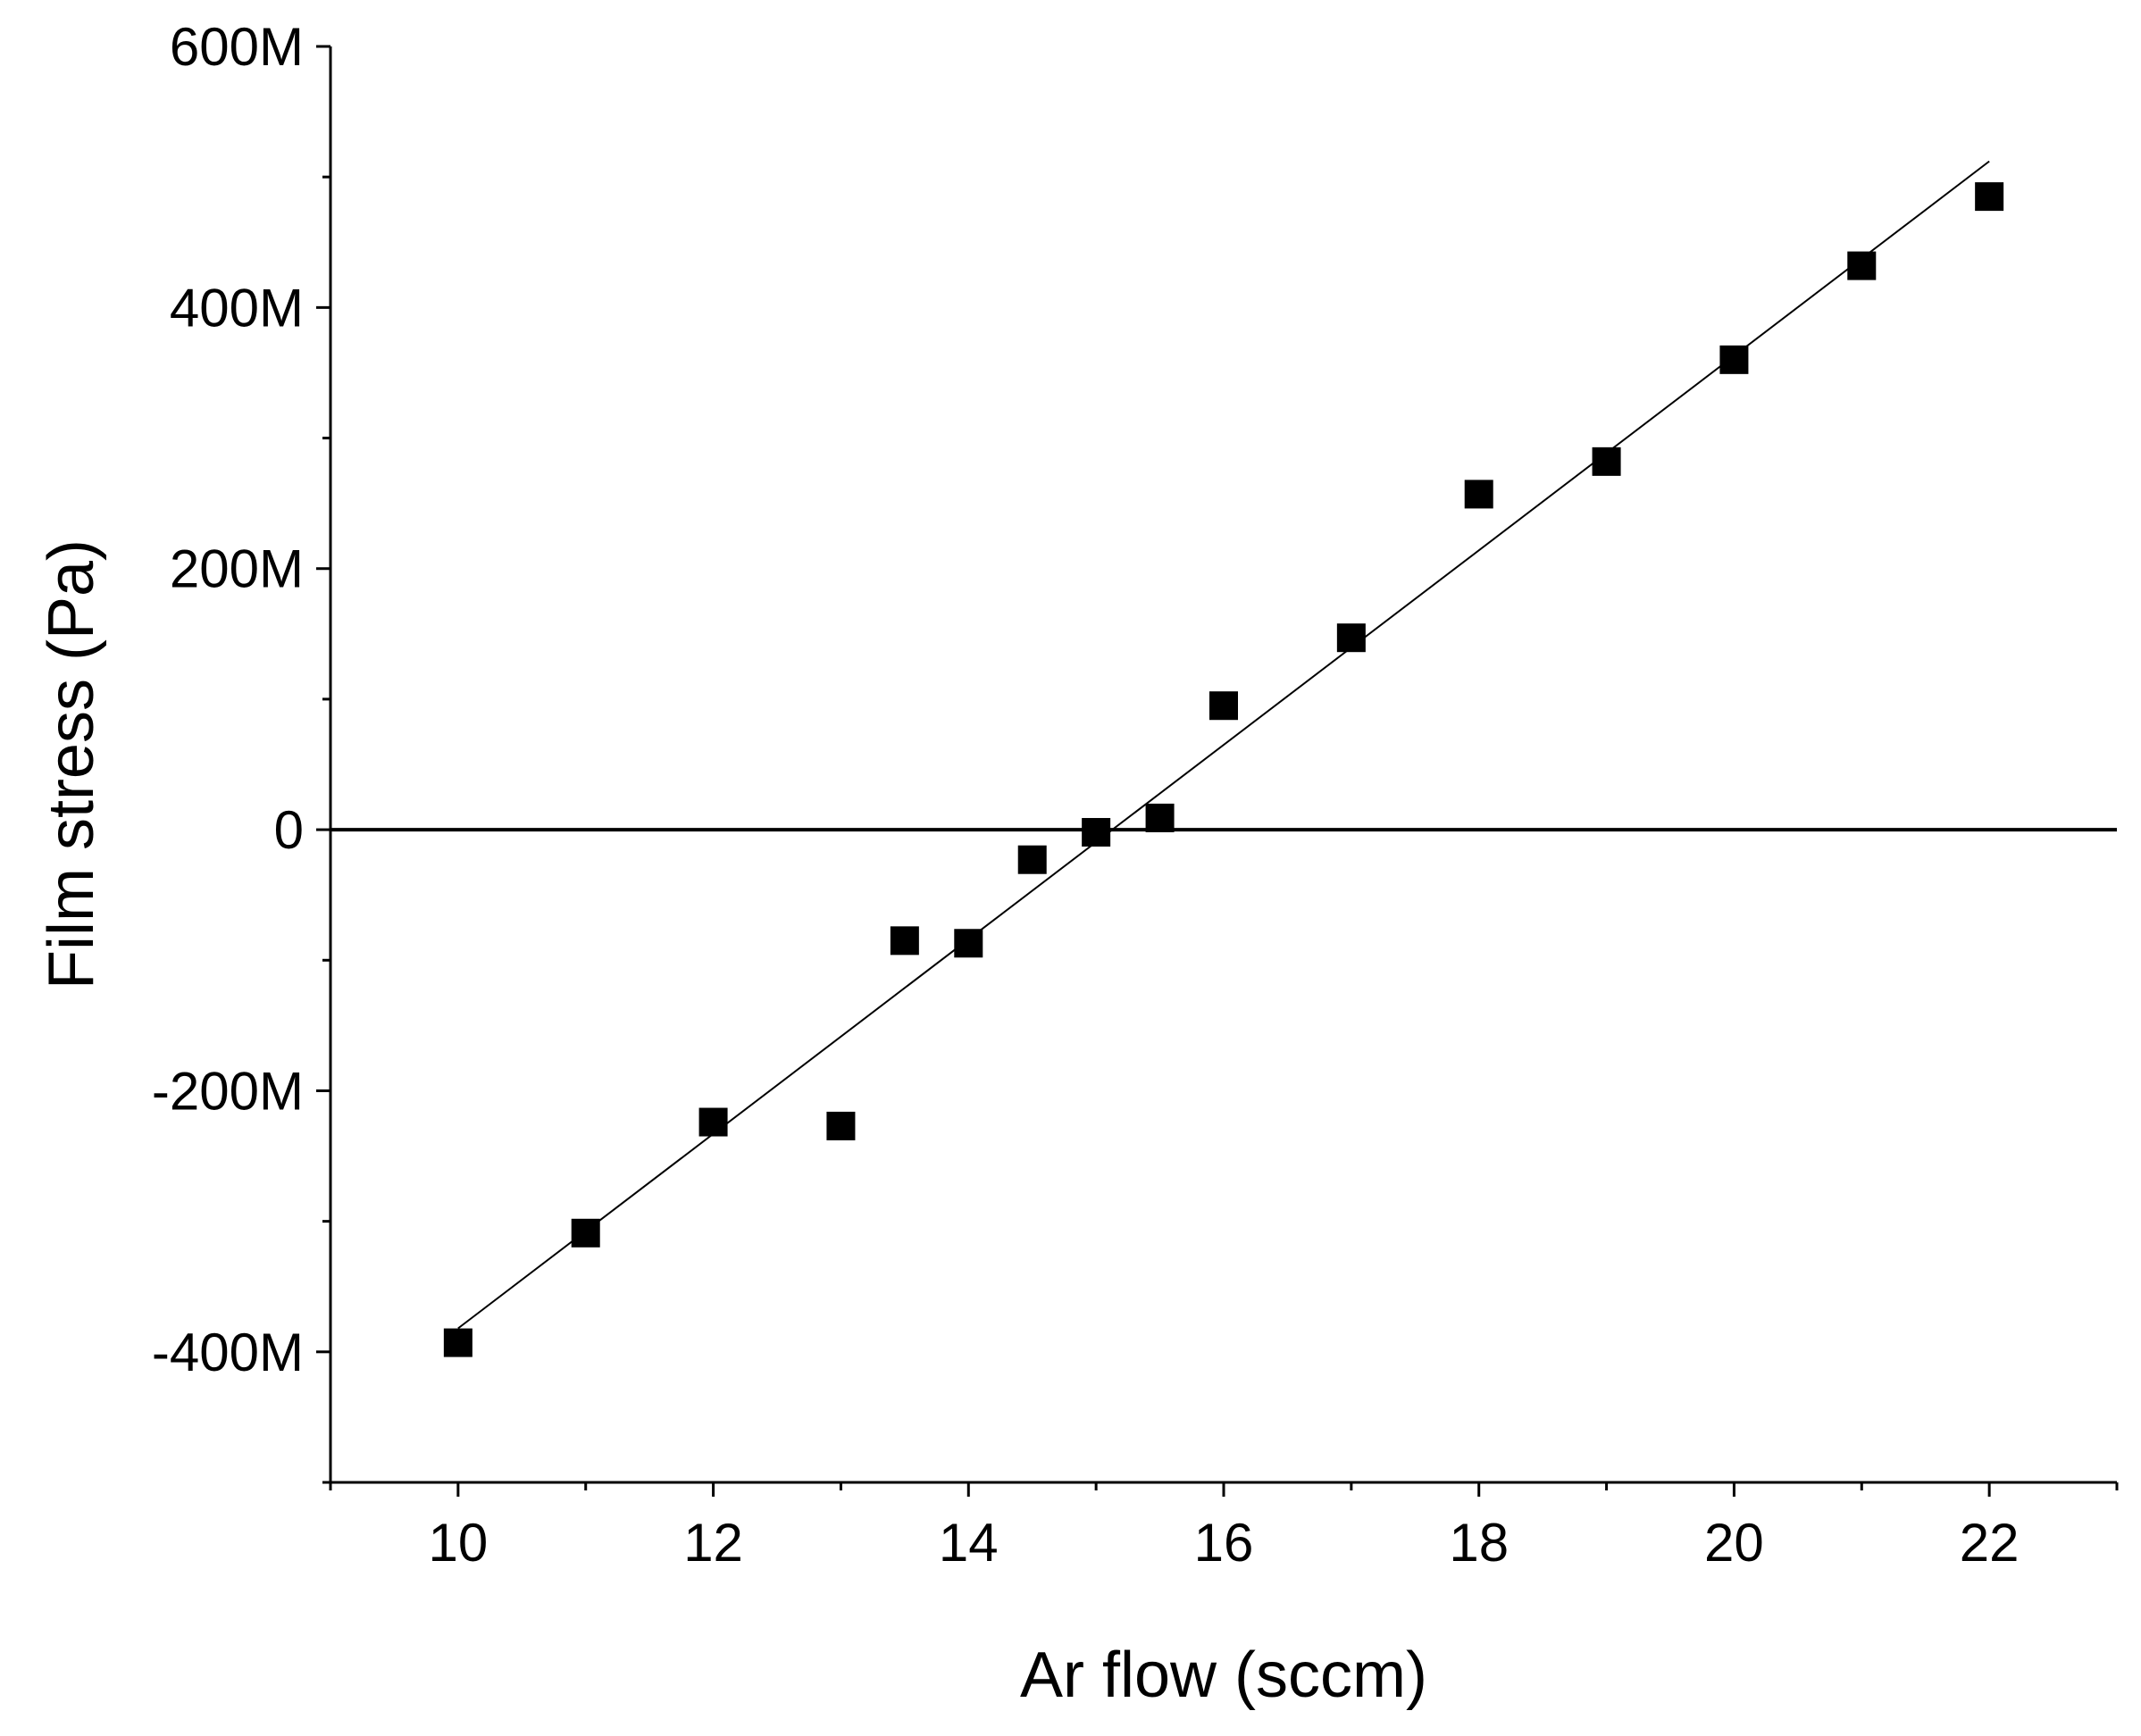 This screenshot has width=2141, height=1736. Describe the element at coordinates (1479, 1543) in the screenshot. I see `x-tick-label: 18` at that location.